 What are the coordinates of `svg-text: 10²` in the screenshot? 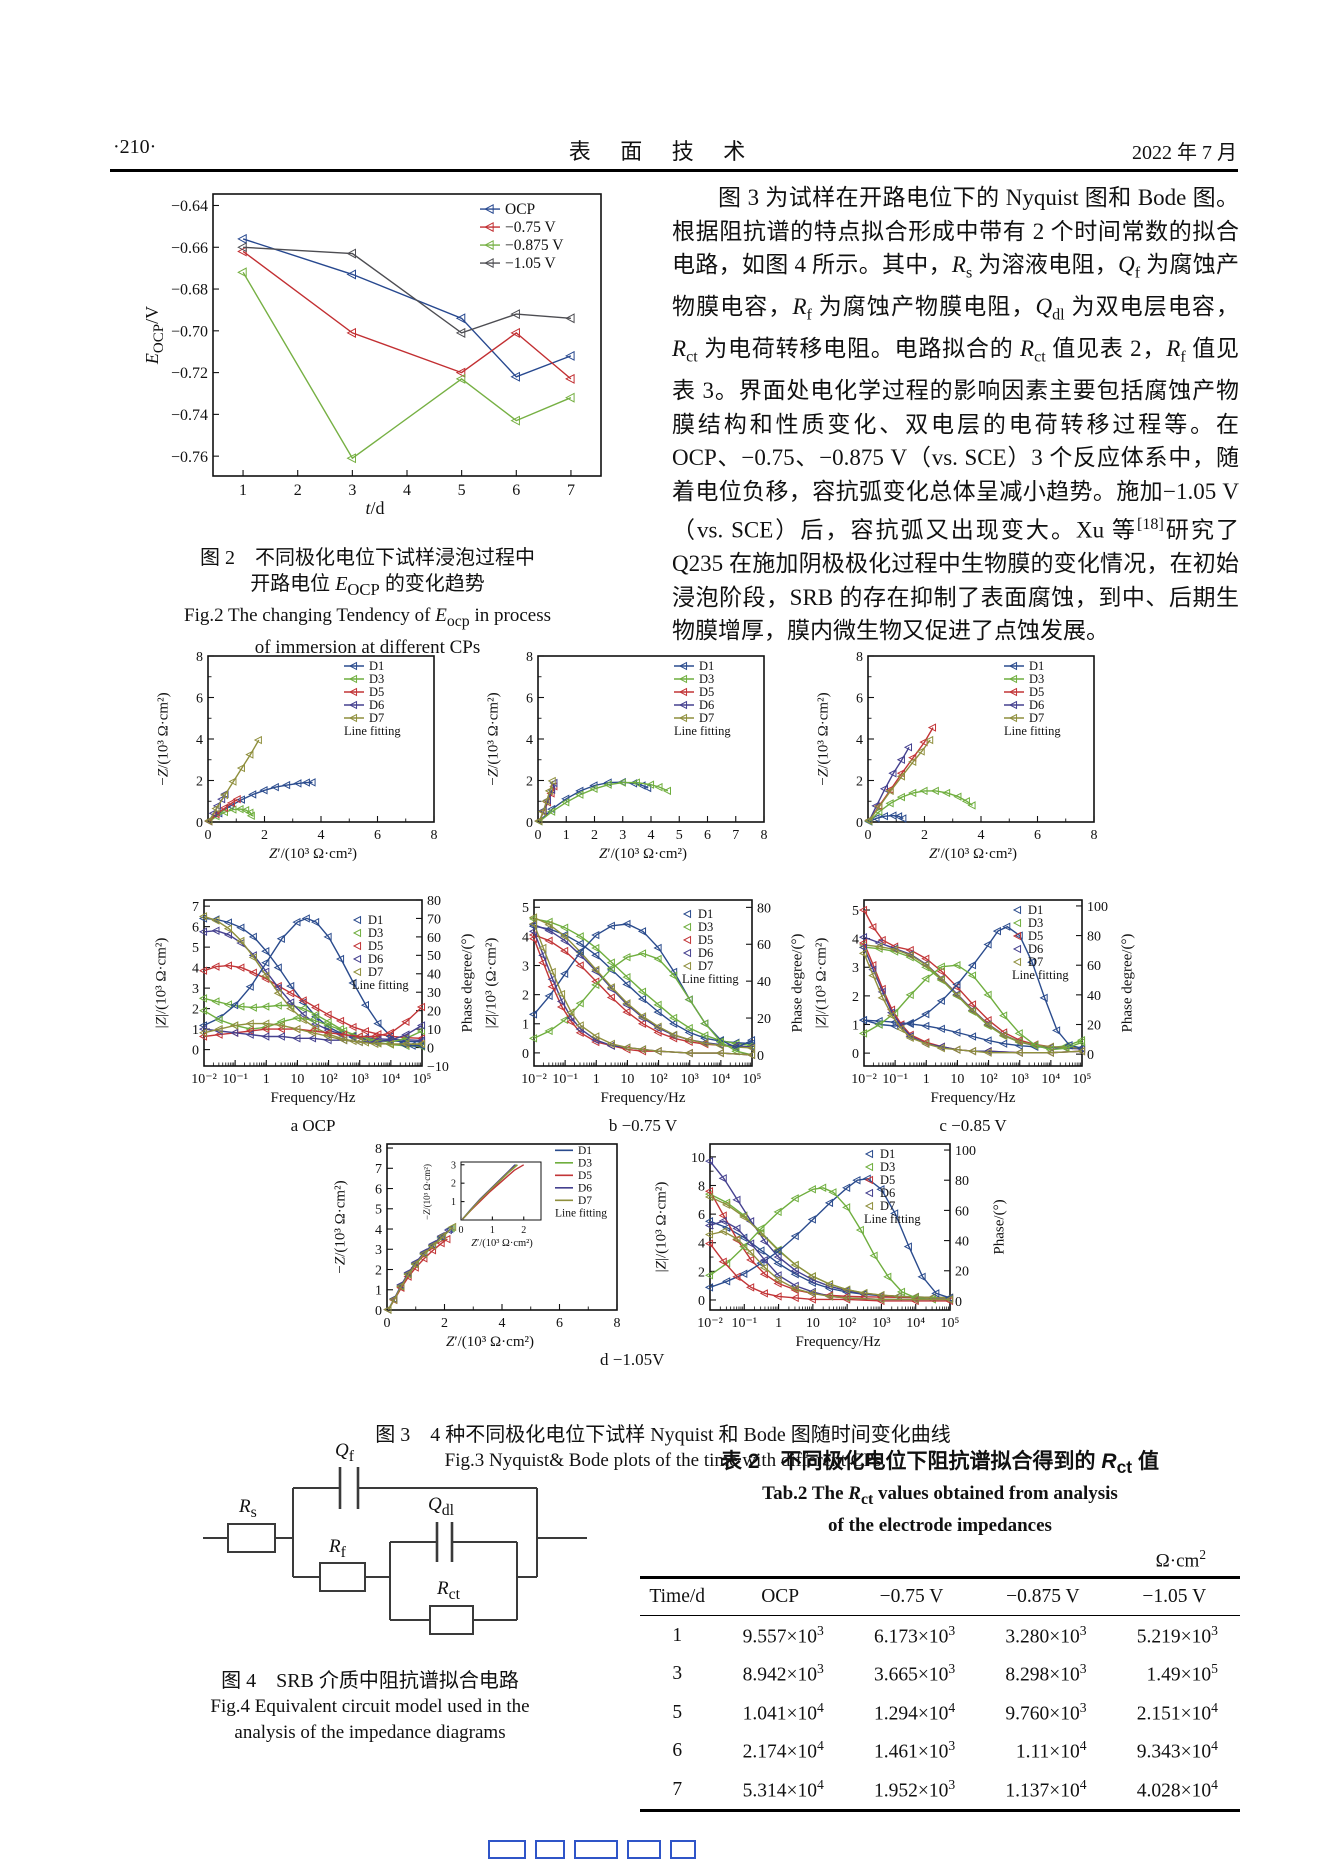 It's located at (658, 1079).